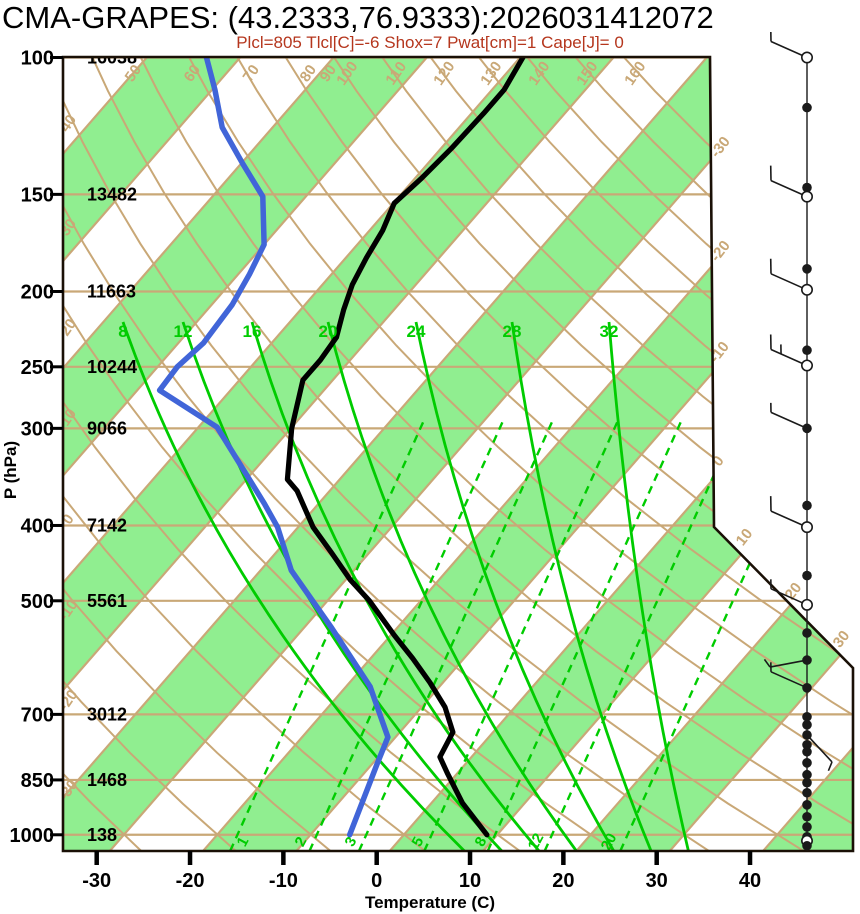 The image size is (860, 914). I want to click on svg-text: 9066, so click(107, 428).